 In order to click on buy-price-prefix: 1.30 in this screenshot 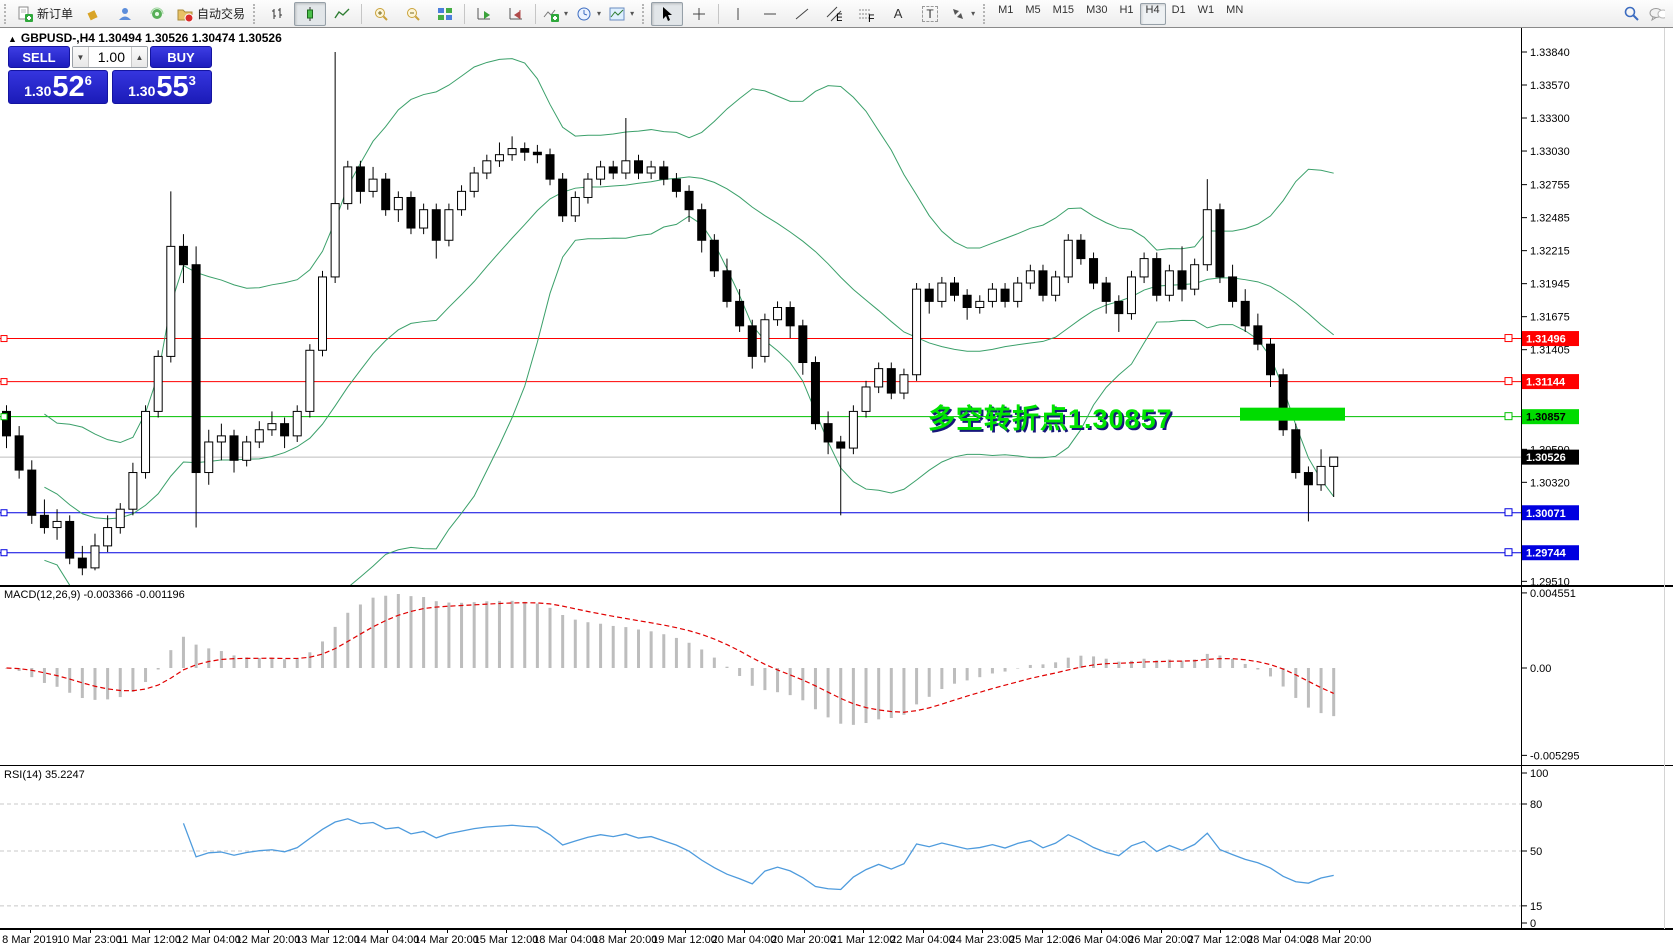, I will do `click(142, 91)`.